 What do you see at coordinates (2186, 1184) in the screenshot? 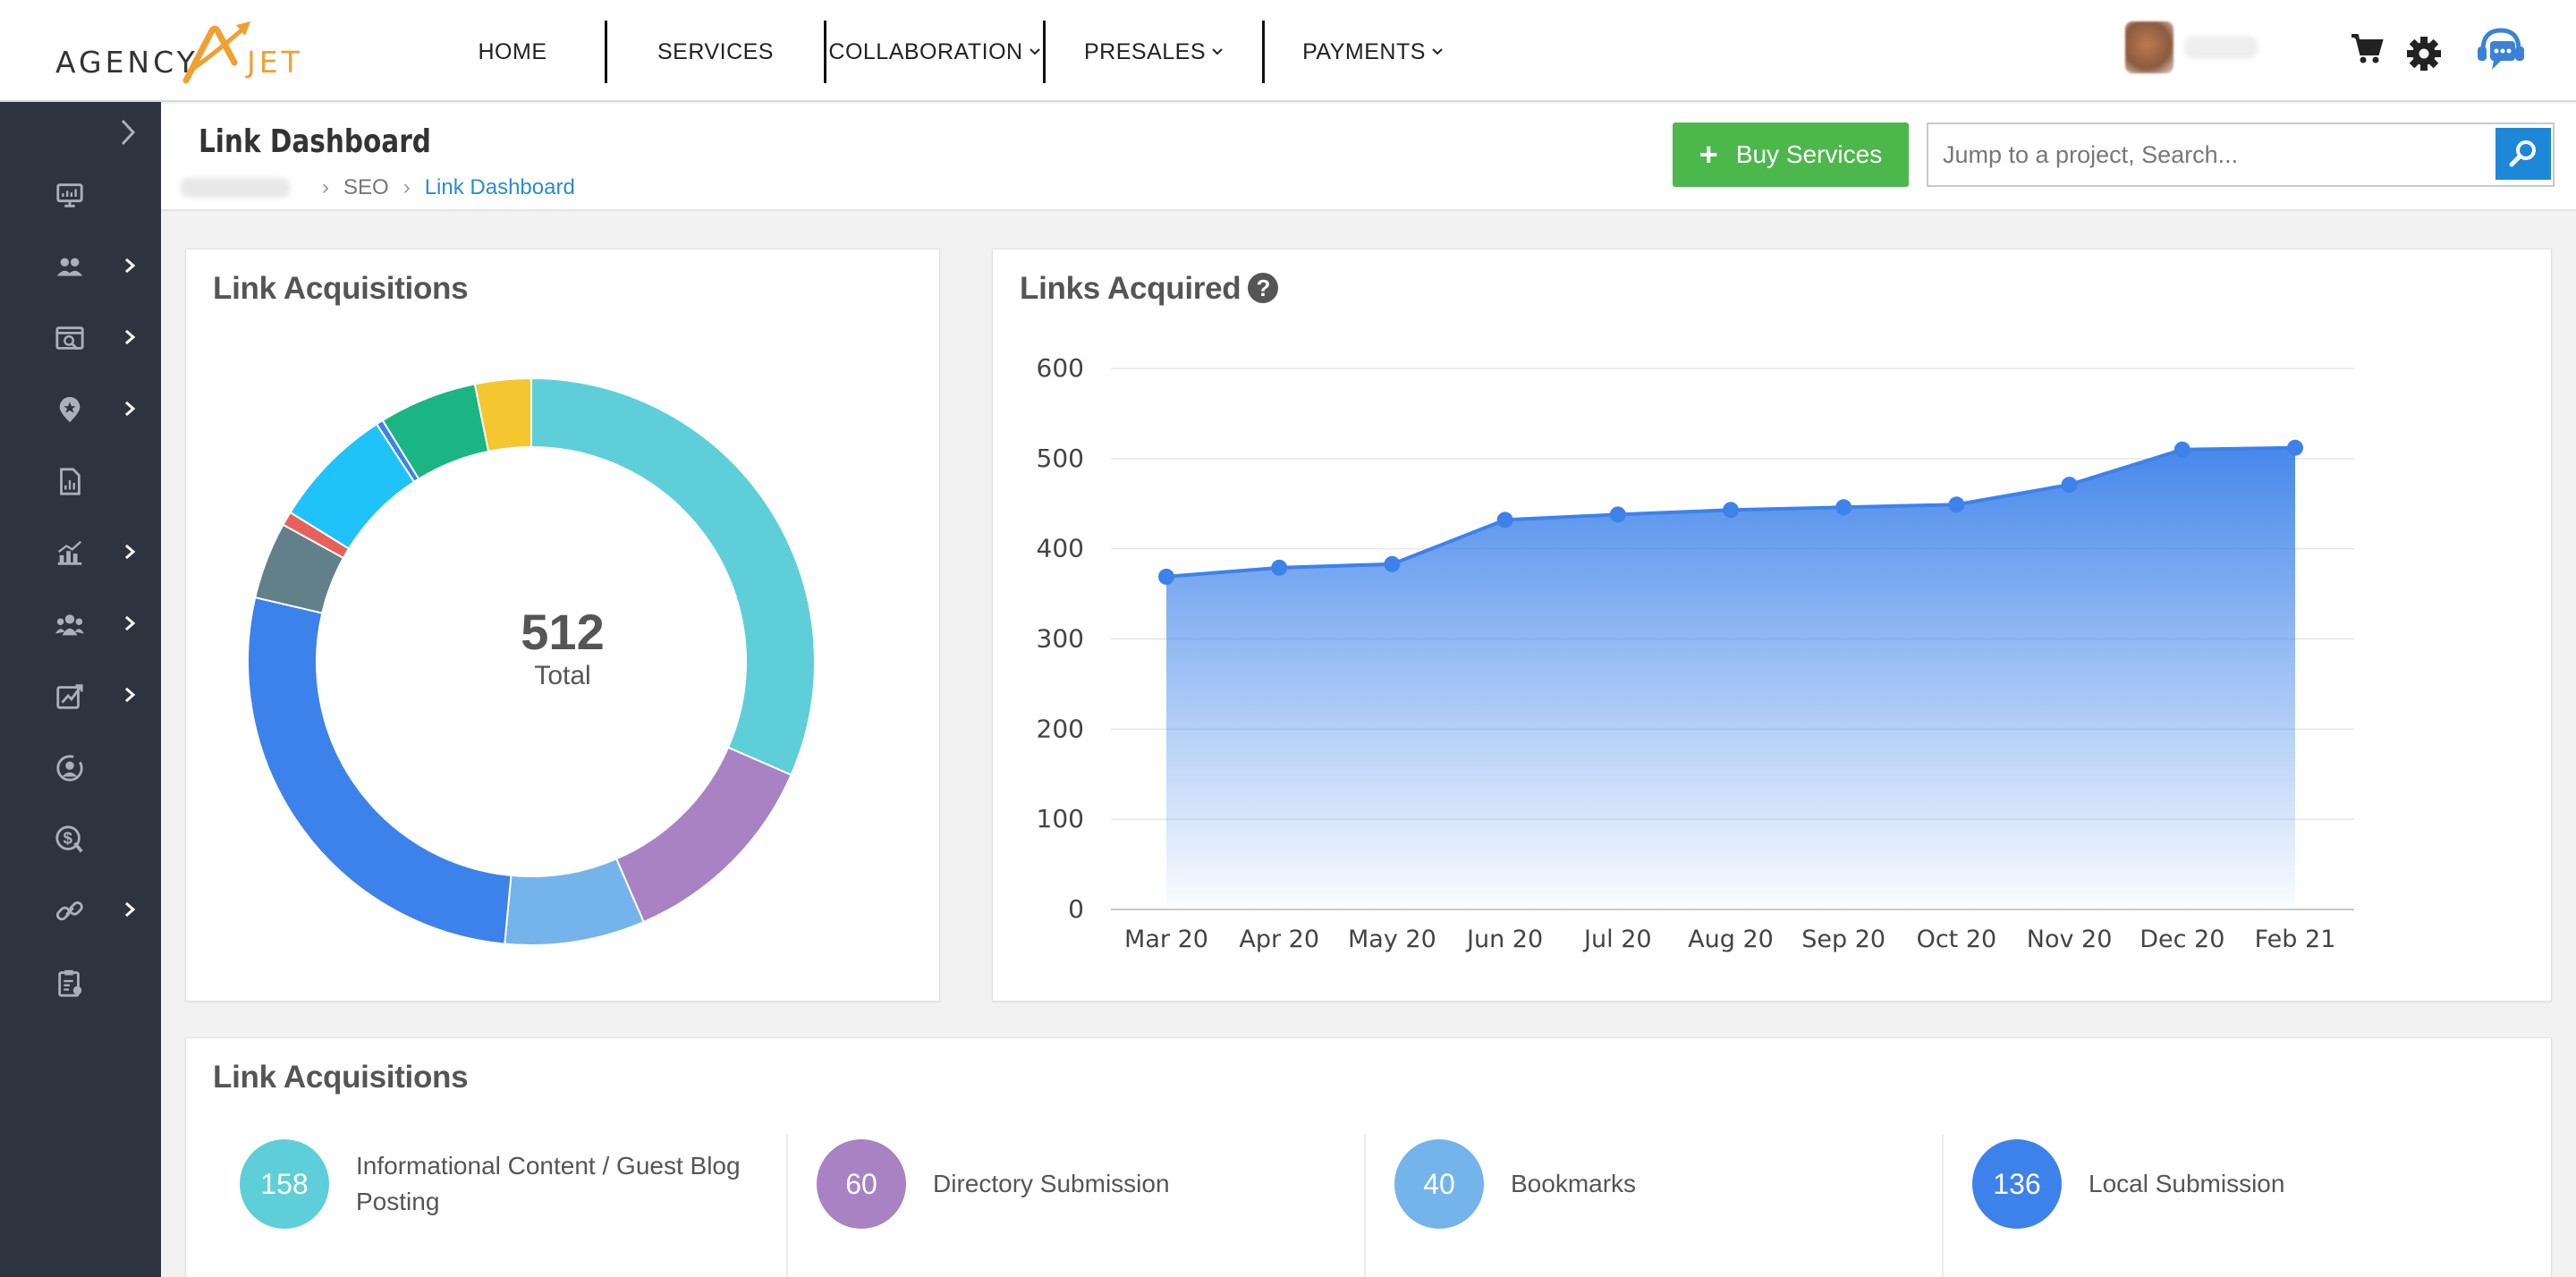
I see `summary-label: Local Submission` at bounding box center [2186, 1184].